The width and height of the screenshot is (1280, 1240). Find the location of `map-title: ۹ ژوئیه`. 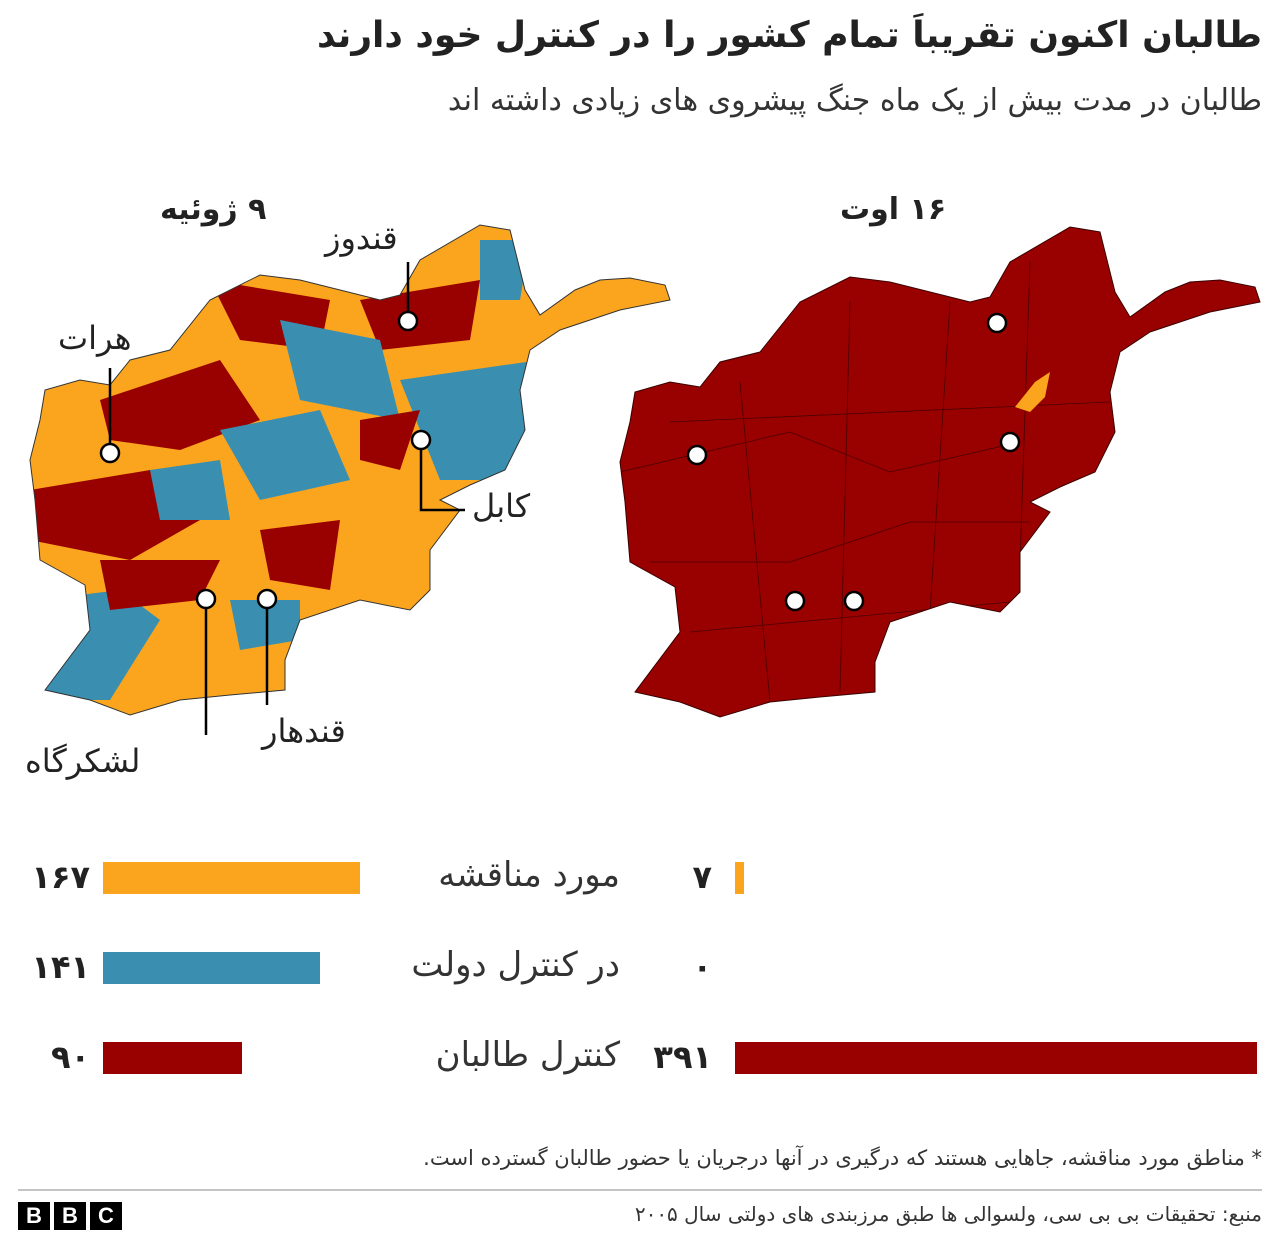

map-title: ۹ ژوئیه is located at coordinates (213, 209).